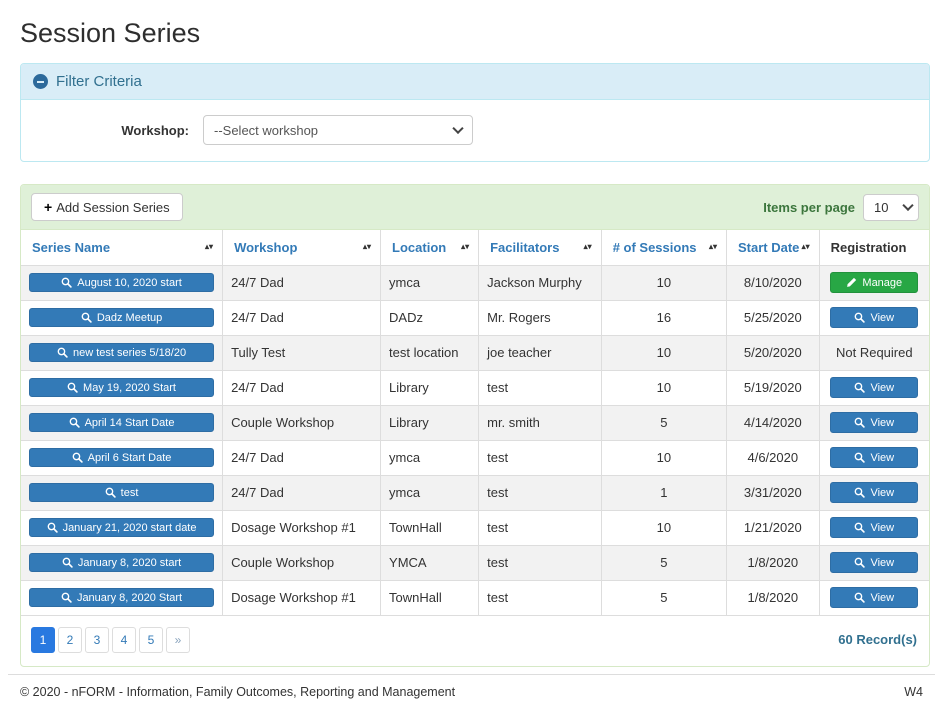 This screenshot has height=717, width=943. I want to click on sessions-cell: 1, so click(664, 492).